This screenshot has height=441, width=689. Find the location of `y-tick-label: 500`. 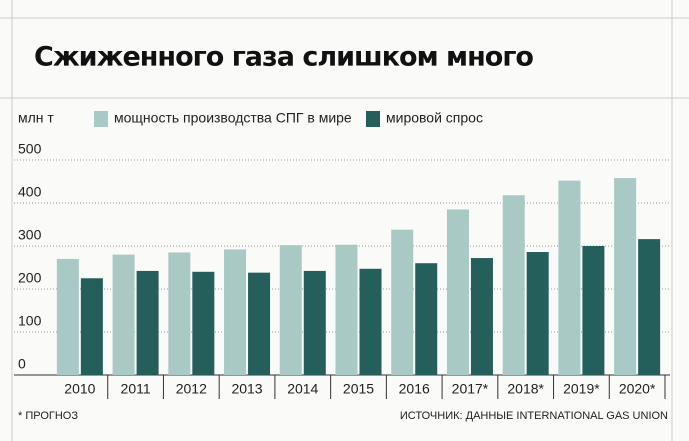

y-tick-label: 500 is located at coordinates (30, 149).